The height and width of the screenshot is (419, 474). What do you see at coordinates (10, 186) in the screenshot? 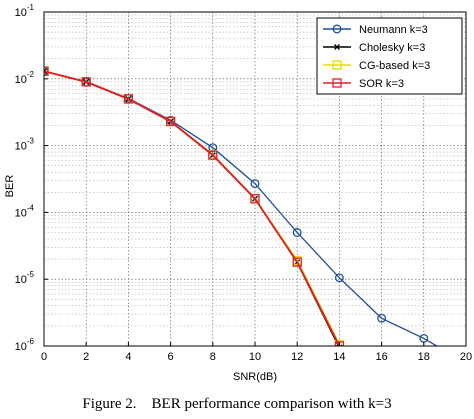
I see `y-axis-label: BER` at bounding box center [10, 186].